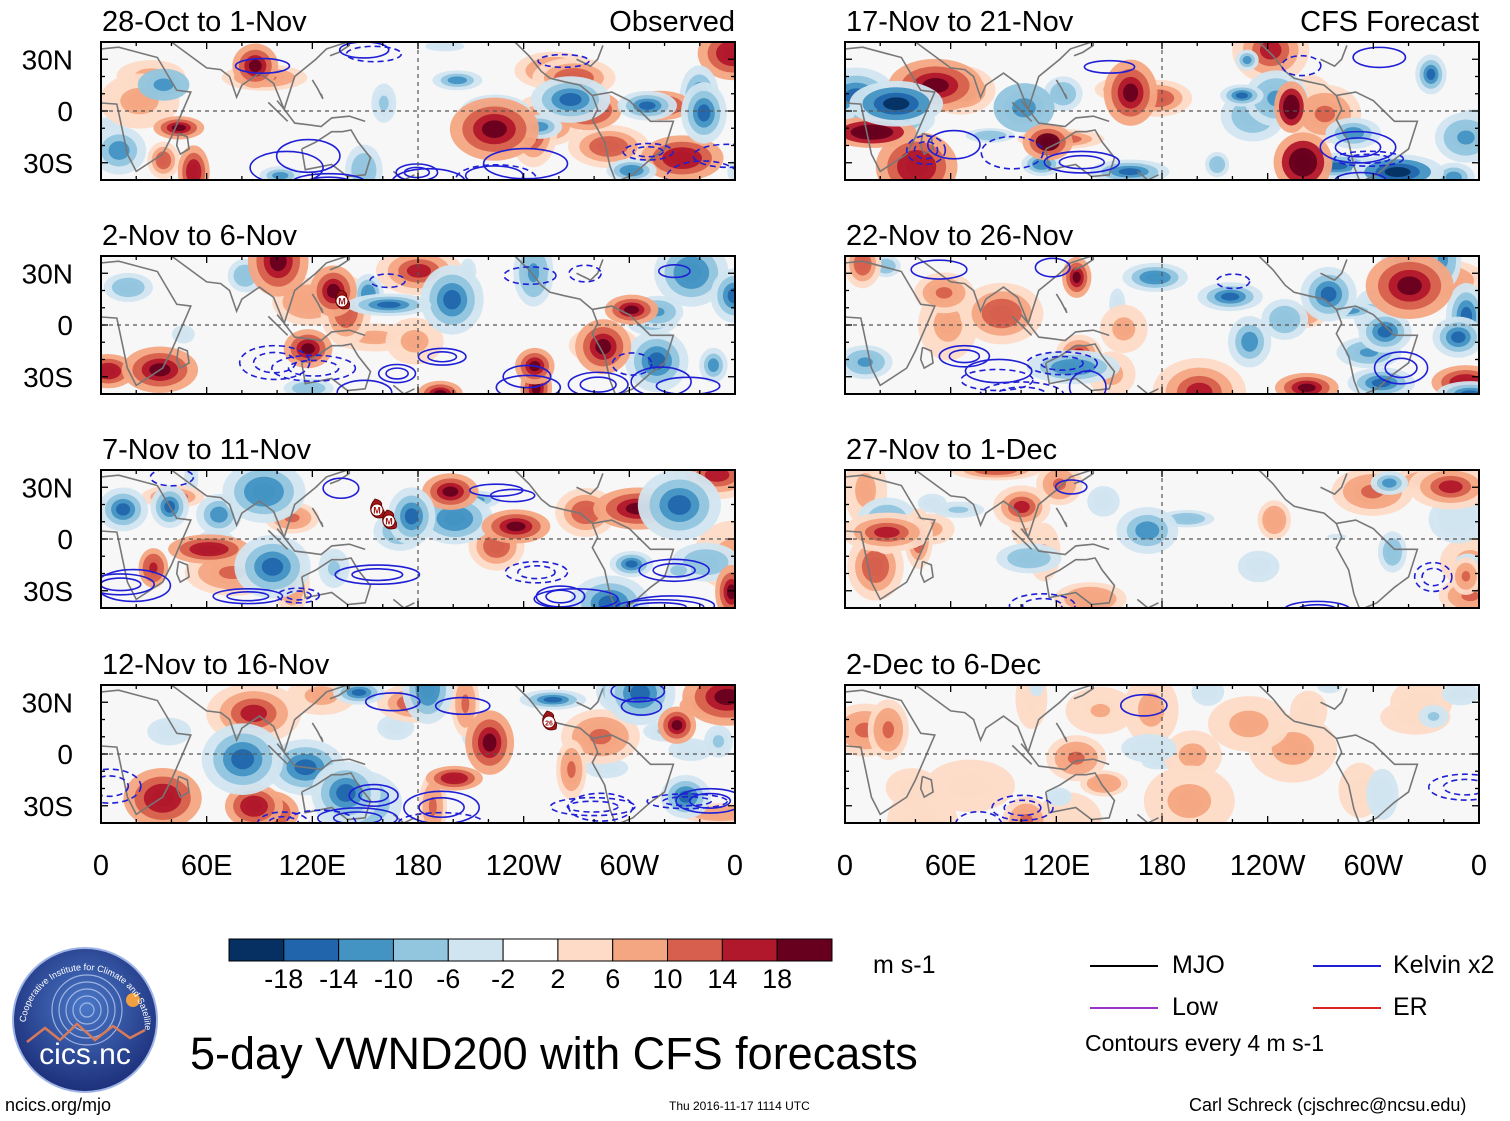  Describe the element at coordinates (1389, 22) in the screenshot. I see `column-label-forecast: CFS Forecast` at that location.